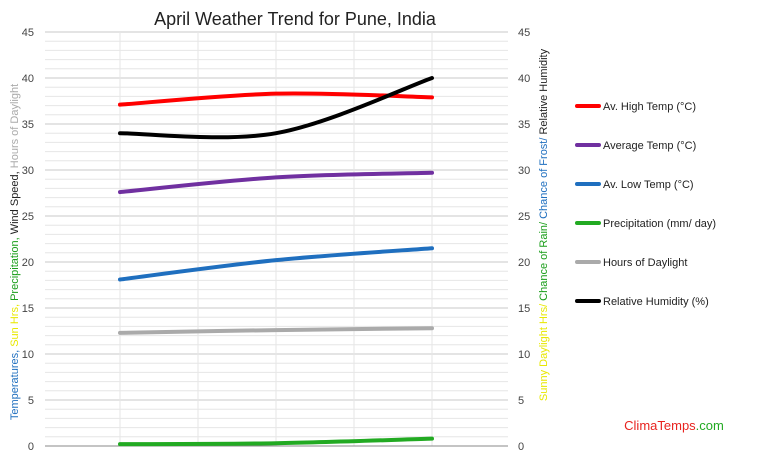  What do you see at coordinates (28, 33) in the screenshot?
I see `left-tick-label: 45` at bounding box center [28, 33].